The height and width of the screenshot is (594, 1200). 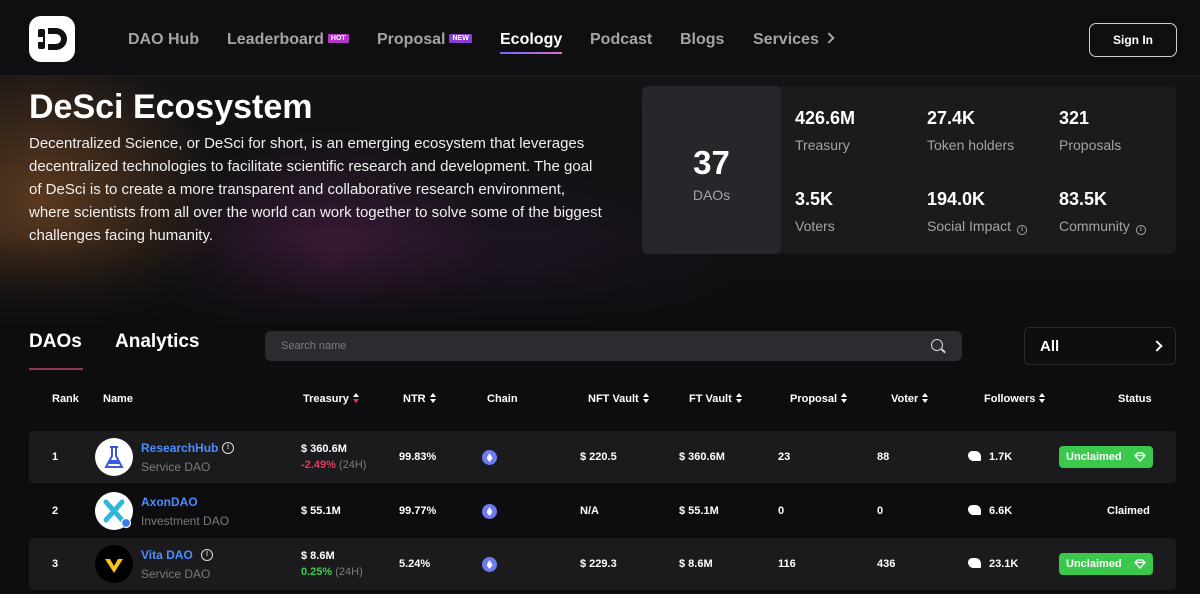 I want to click on nav-ecology: Ecology, so click(x=531, y=42).